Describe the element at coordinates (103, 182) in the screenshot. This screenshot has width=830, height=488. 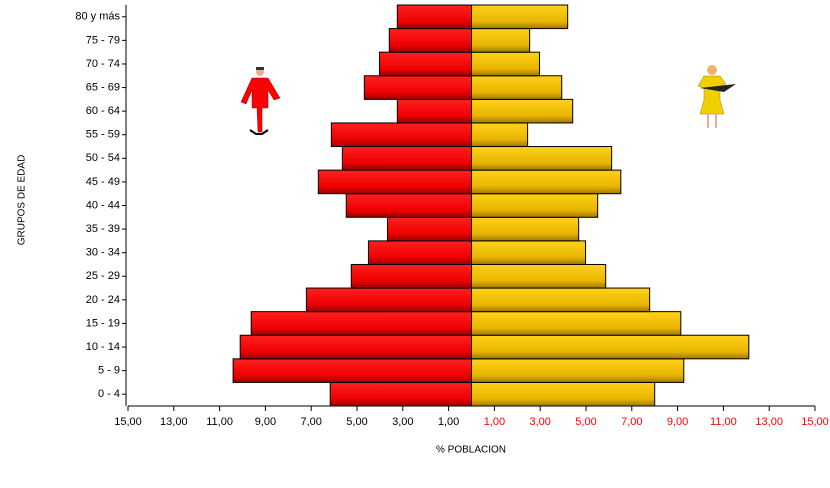
I see `y-tick-label: 45 - 49` at that location.